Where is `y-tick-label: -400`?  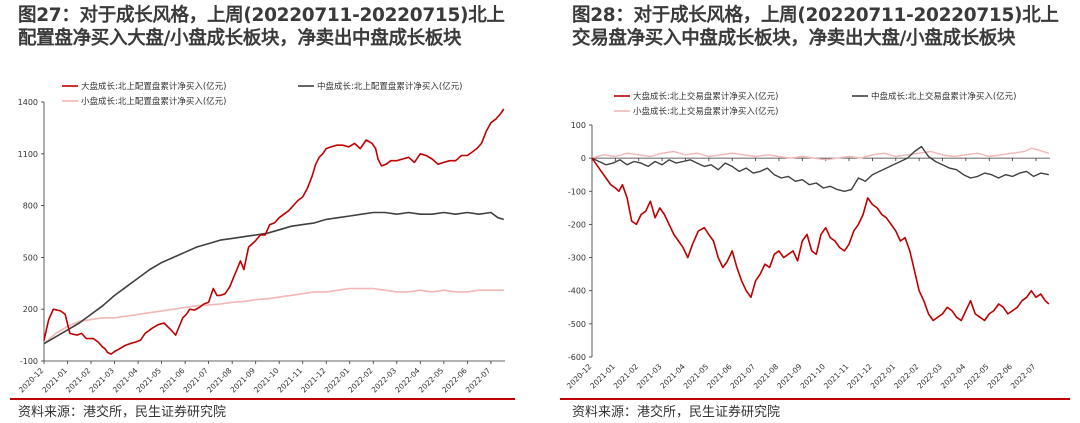 y-tick-label: -400 is located at coordinates (577, 291).